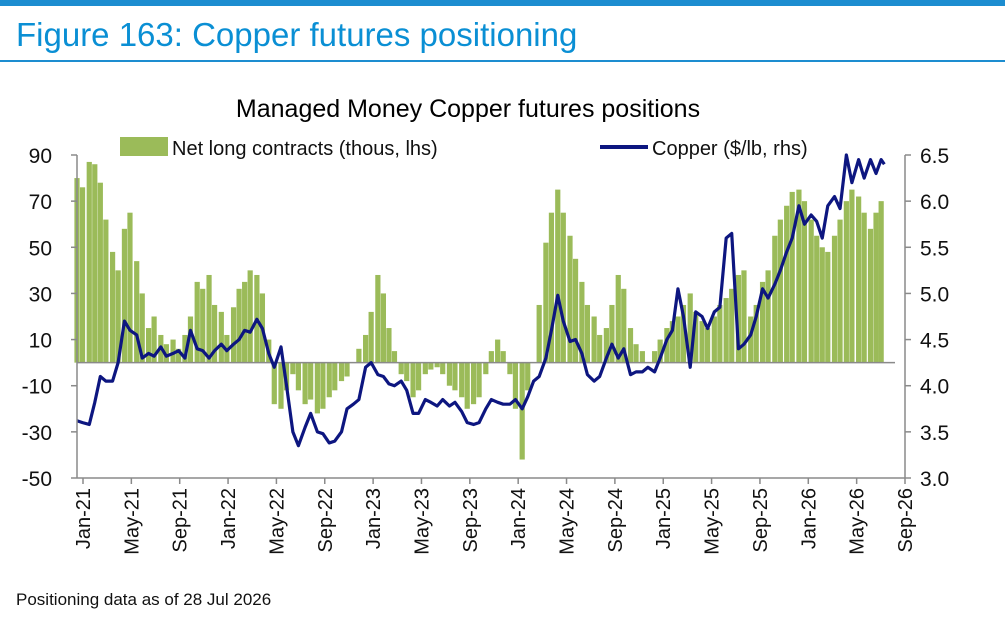 The height and width of the screenshot is (636, 1005). Describe the element at coordinates (305, 149) in the screenshot. I see `legend-bar-label: Net long contracts (thous, lhs)` at that location.